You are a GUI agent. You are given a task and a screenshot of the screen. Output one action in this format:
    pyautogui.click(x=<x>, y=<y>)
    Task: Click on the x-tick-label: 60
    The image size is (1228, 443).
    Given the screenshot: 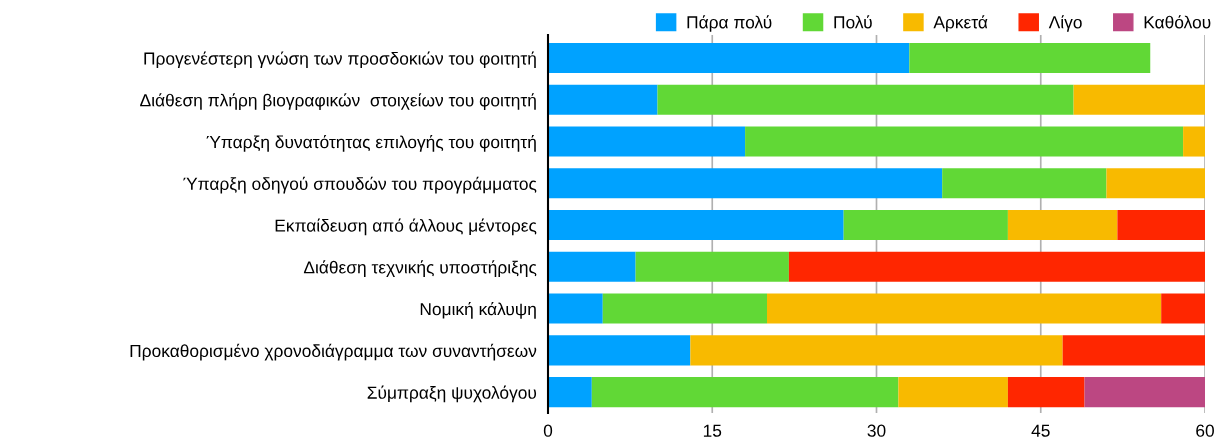 What is the action you would take?
    pyautogui.click(x=1205, y=430)
    